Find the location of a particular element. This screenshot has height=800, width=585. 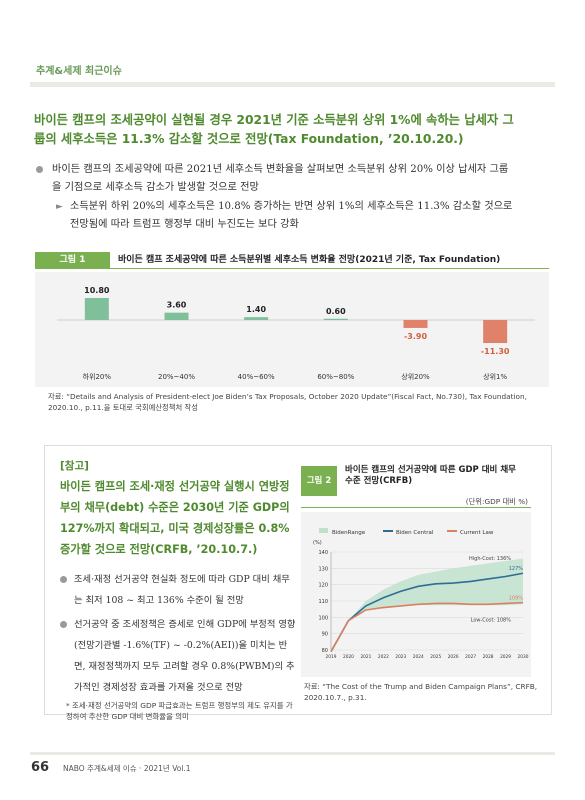

bar-value-label-4: -3.90 is located at coordinates (415, 336).